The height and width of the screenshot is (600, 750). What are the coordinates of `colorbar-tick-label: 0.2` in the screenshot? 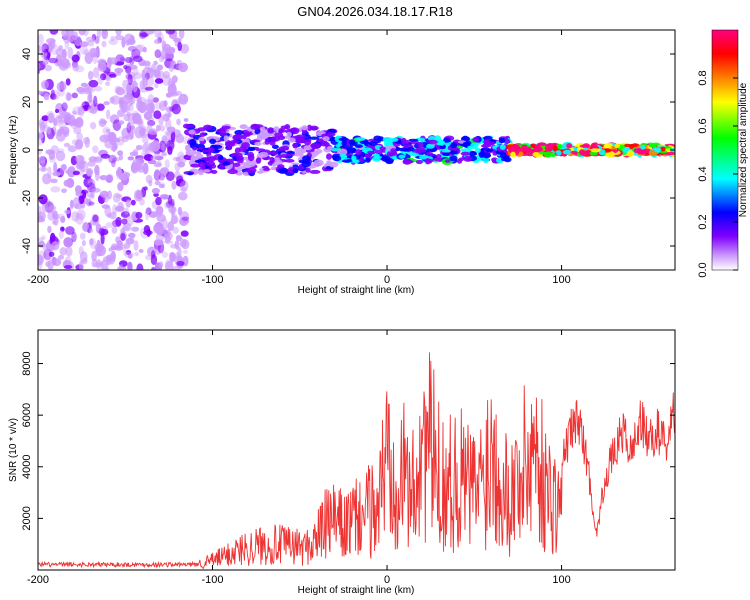 It's located at (703, 221).